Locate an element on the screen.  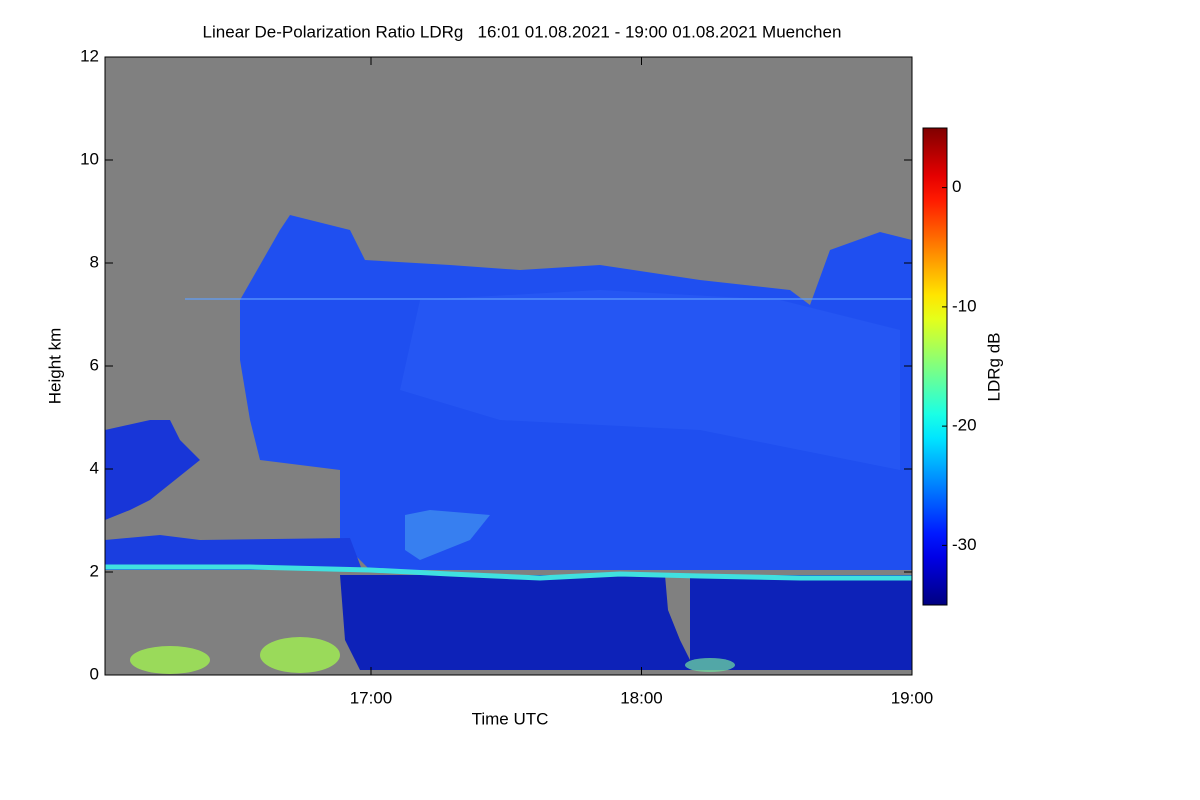
colorbar is located at coordinates (935, 366).